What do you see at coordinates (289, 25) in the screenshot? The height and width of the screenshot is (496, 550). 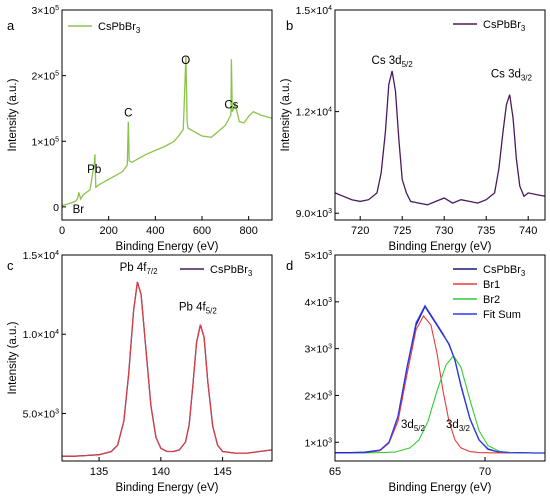 I see `panel-label: b` at bounding box center [289, 25].